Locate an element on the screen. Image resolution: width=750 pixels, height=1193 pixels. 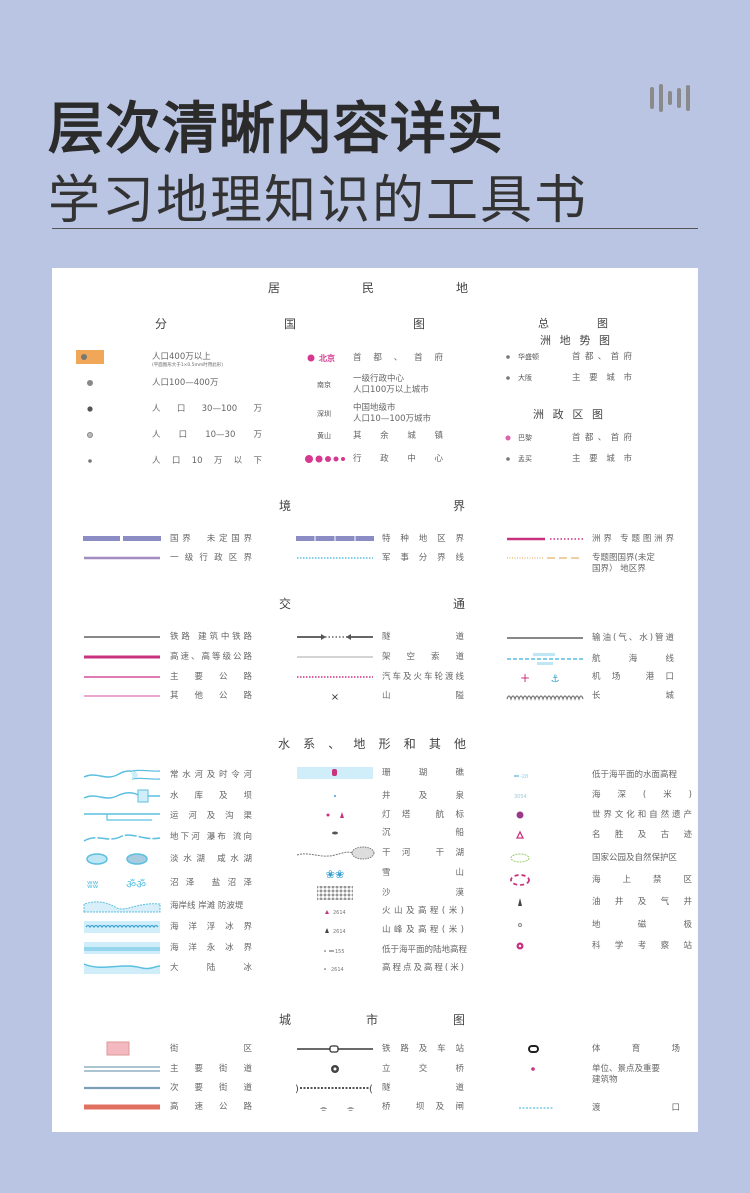
place-name-sample: 巴黎 is located at coordinates (525, 438).